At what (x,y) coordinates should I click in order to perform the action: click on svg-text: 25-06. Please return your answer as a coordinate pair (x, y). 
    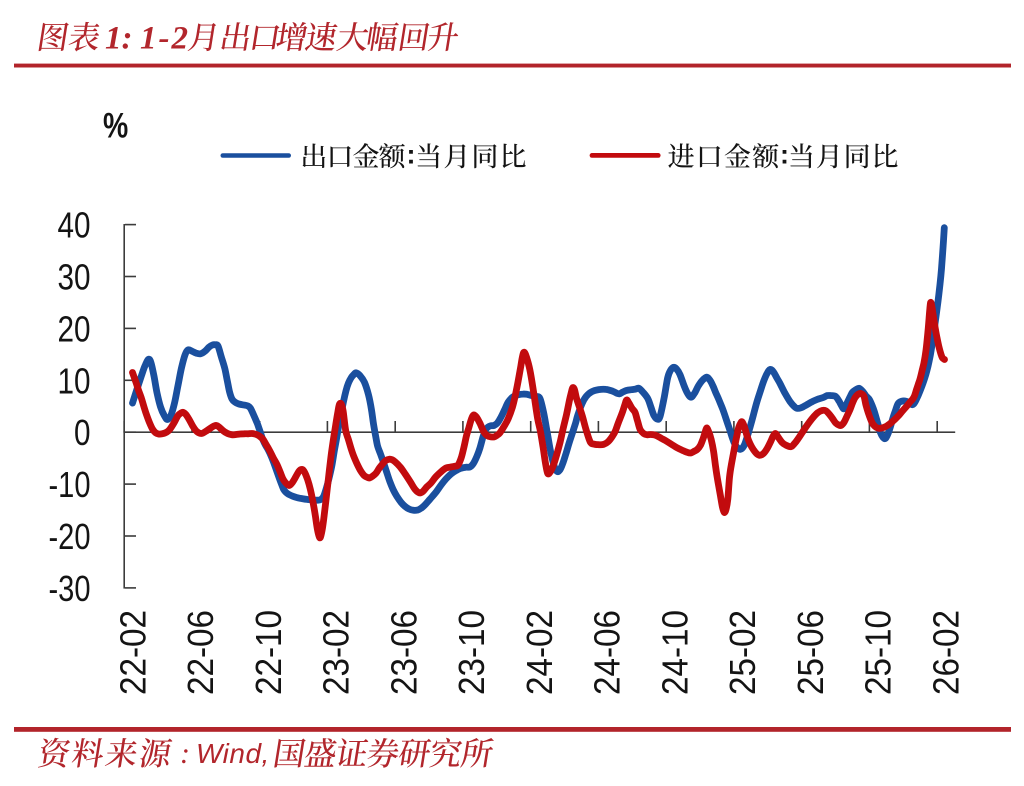
    Looking at the image, I should click on (810, 652).